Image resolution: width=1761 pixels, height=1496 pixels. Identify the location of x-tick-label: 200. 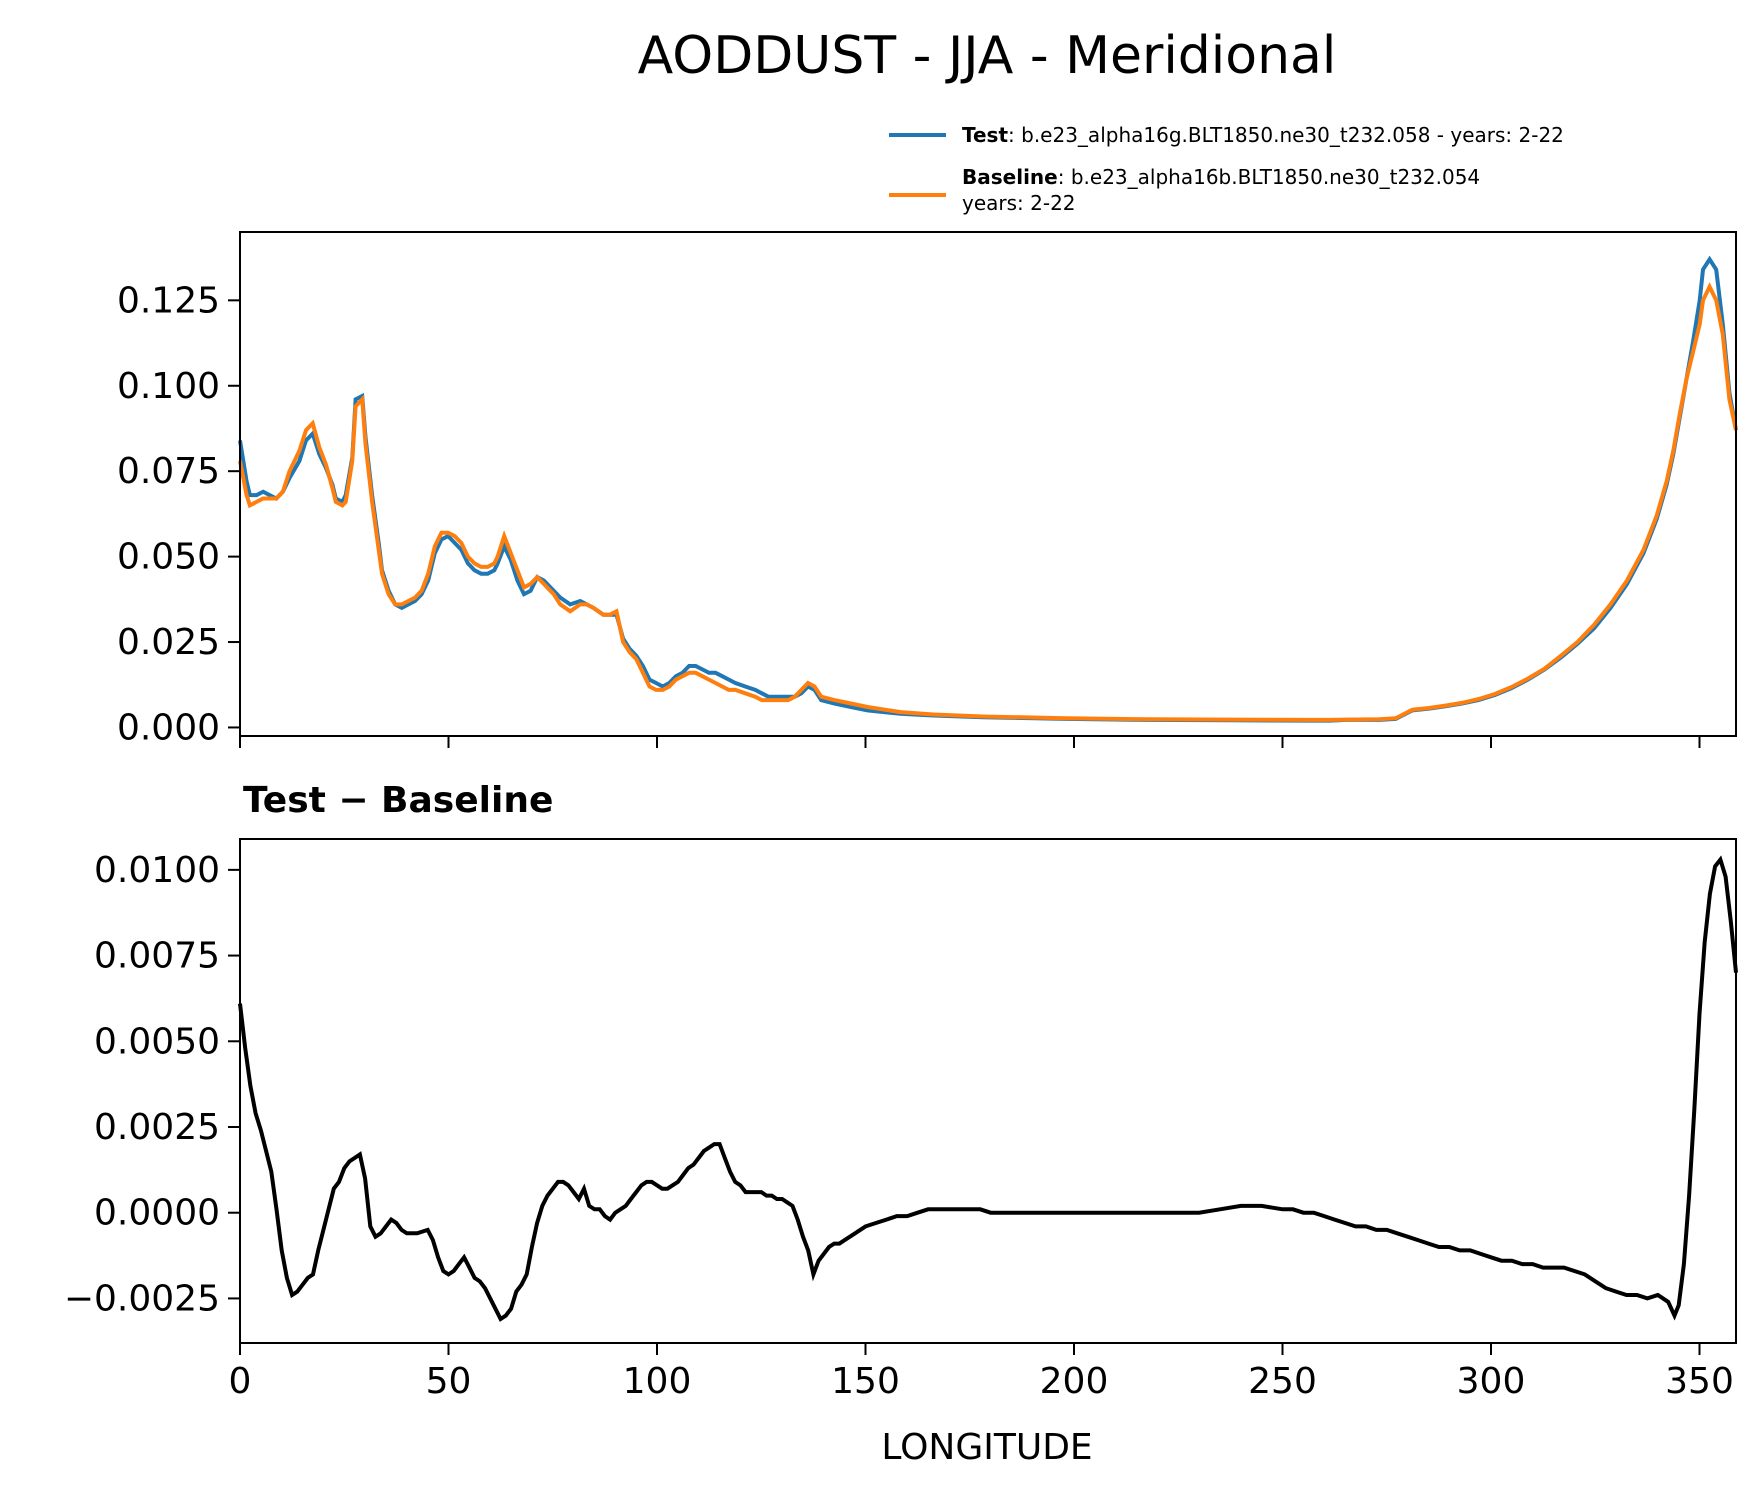
(1074, 1381).